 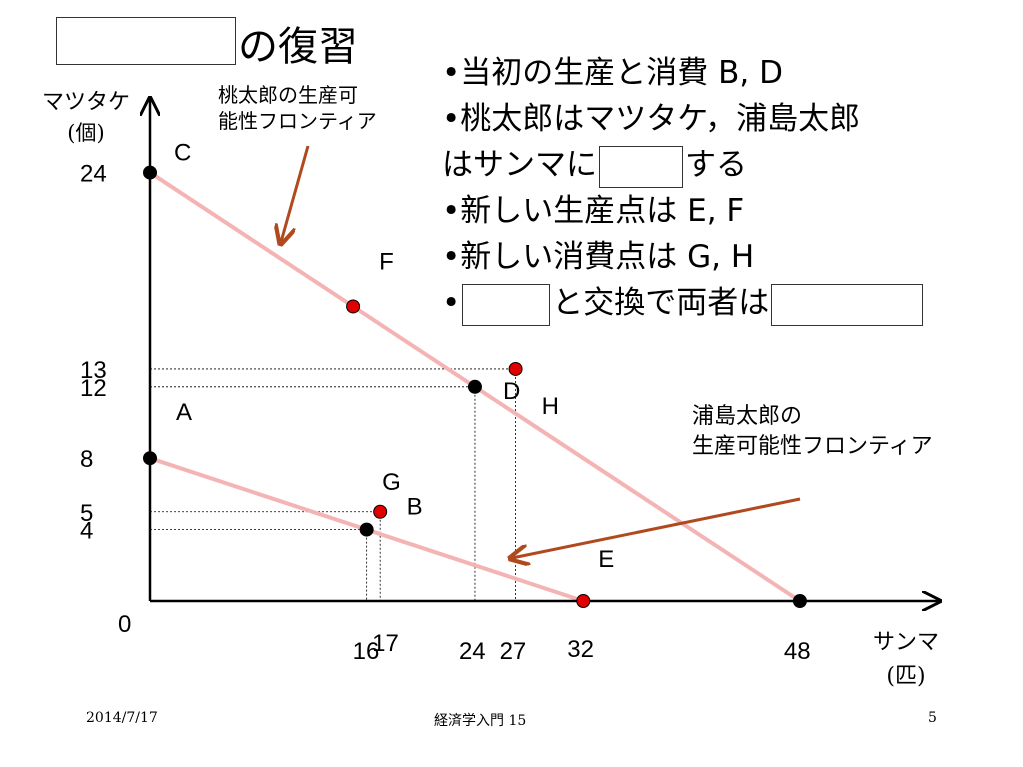 What do you see at coordinates (906, 660) in the screenshot?
I see `x-axis-label: サンマ (匹)` at bounding box center [906, 660].